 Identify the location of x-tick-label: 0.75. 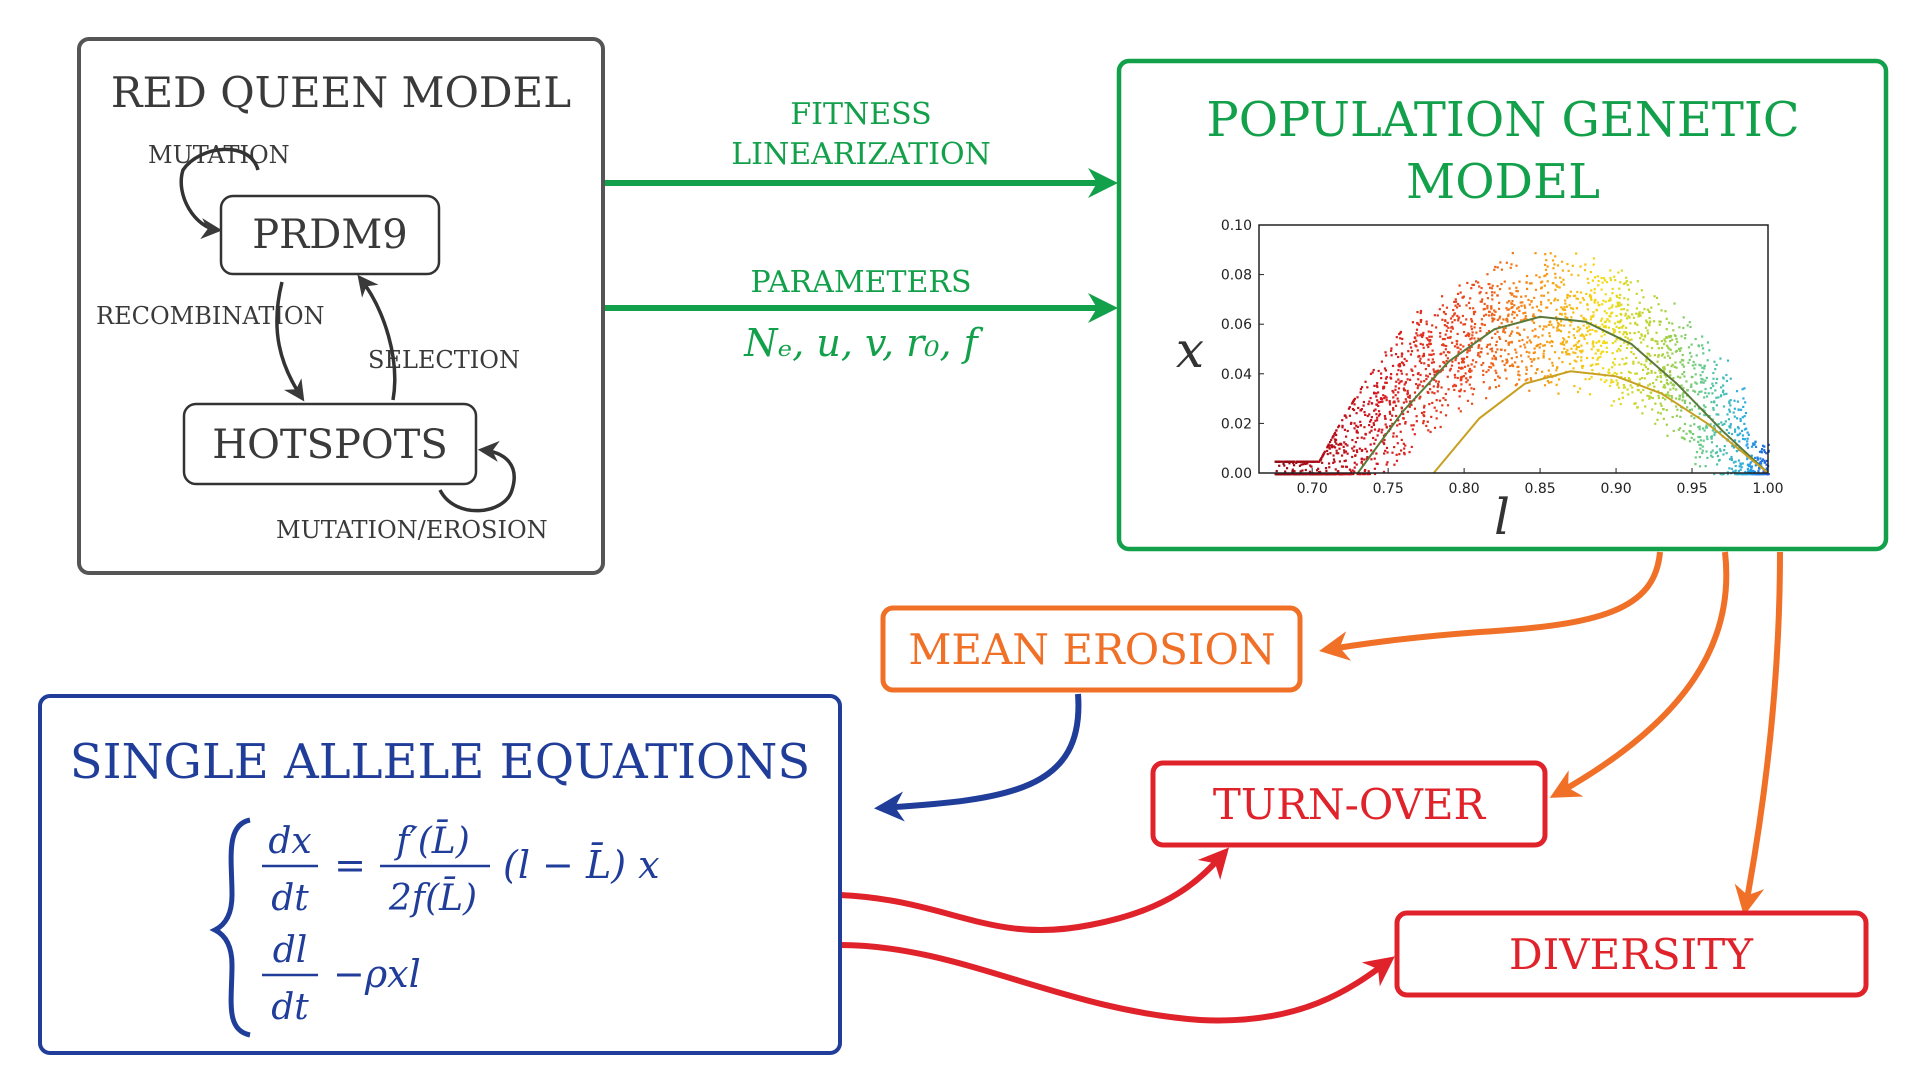
(1388, 489).